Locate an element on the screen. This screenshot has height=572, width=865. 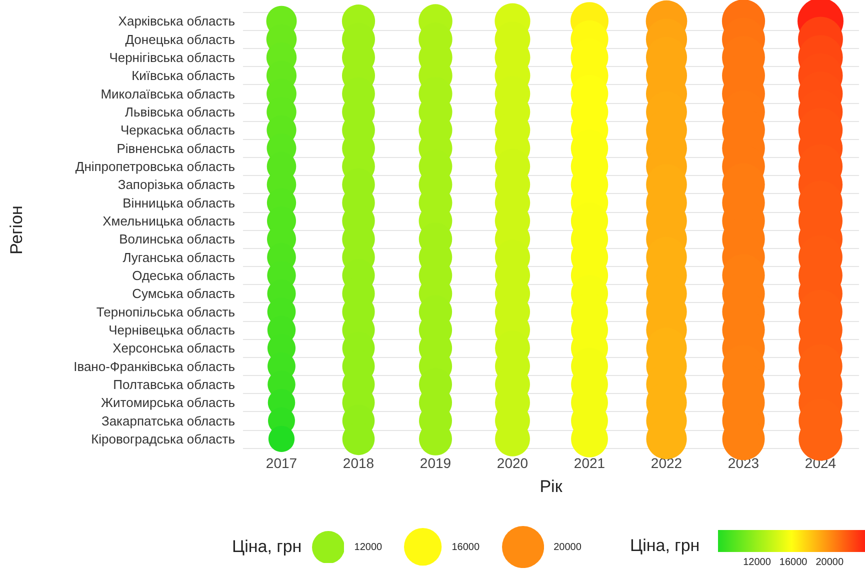
y-tick-label: Київська область is located at coordinates (184, 76).